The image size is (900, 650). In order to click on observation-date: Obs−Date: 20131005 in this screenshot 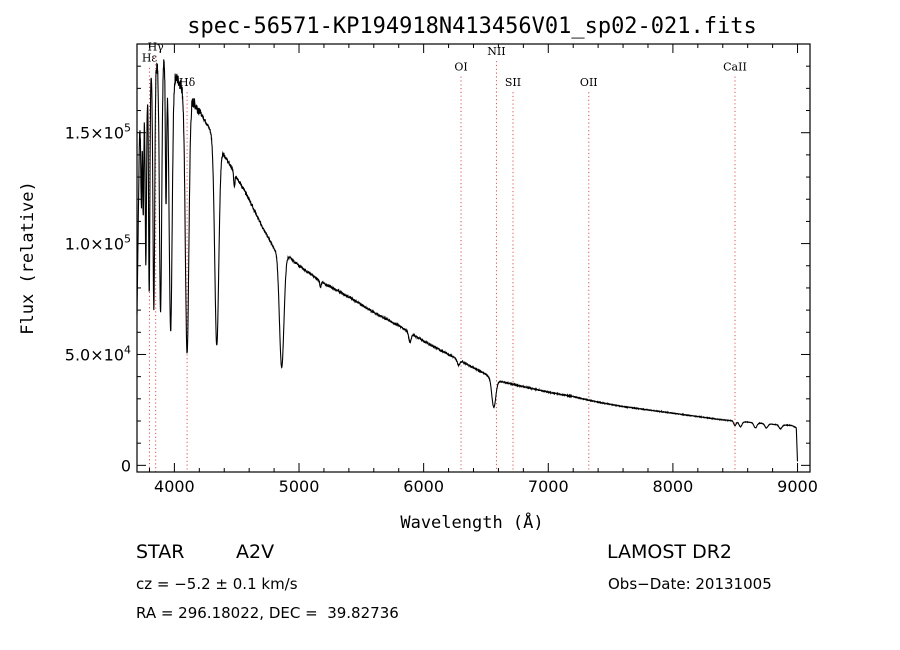, I will do `click(690, 584)`.